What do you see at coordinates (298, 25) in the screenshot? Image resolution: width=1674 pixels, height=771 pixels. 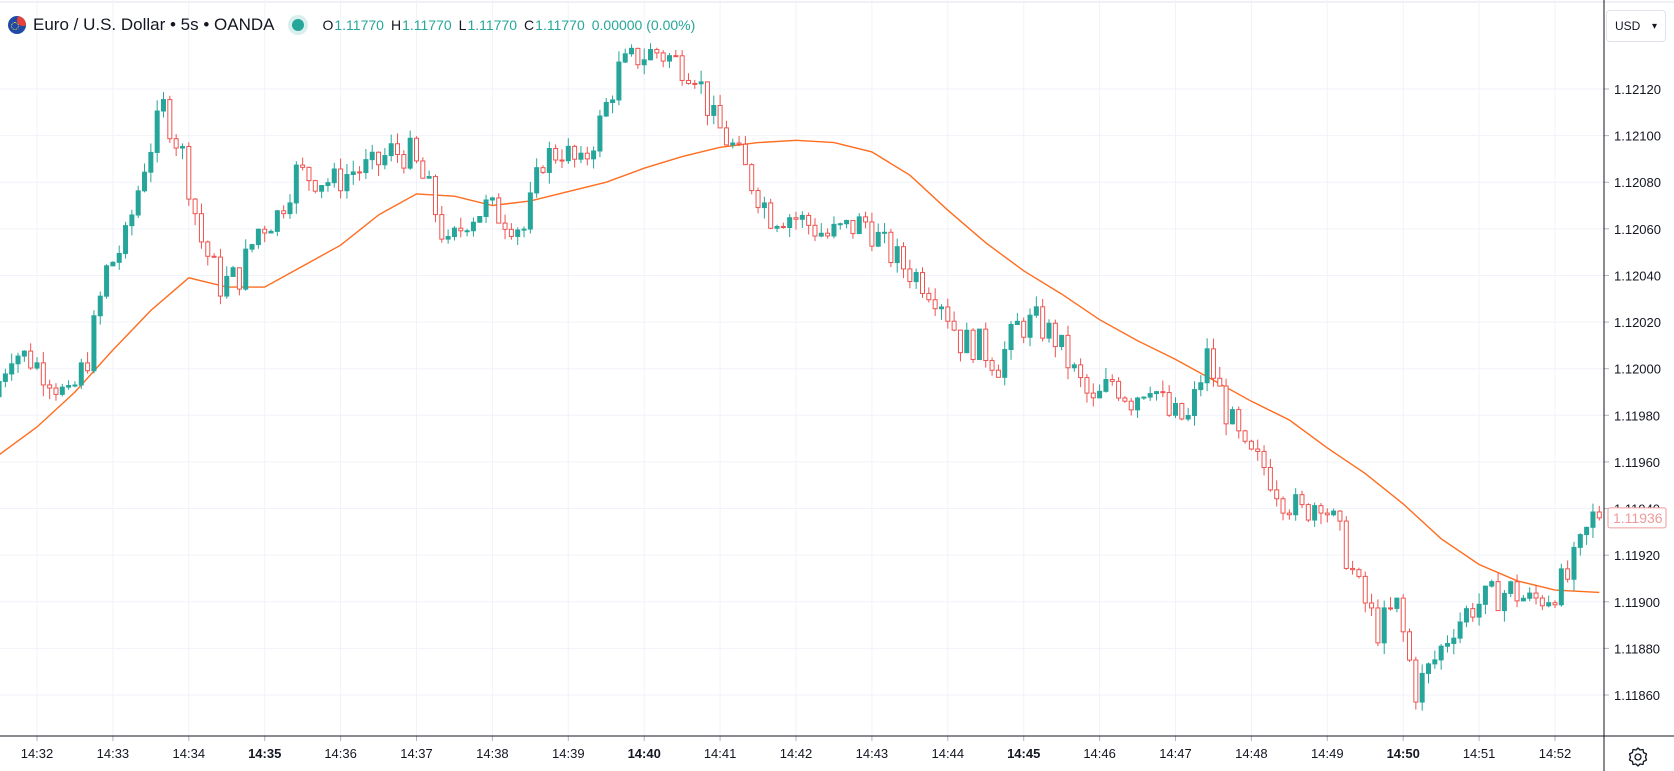 I see `market-open-status-icon` at bounding box center [298, 25].